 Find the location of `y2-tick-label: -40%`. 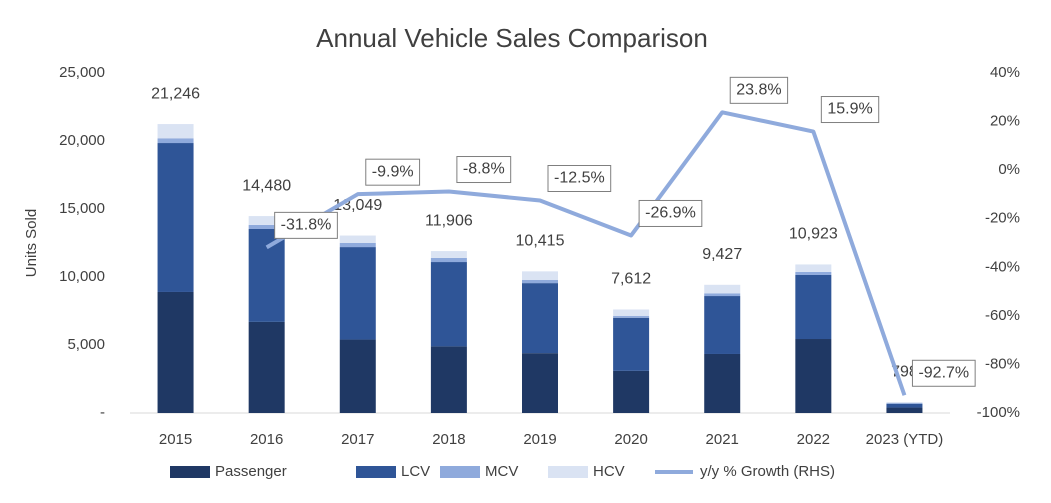

y2-tick-label: -40% is located at coordinates (1002, 266).